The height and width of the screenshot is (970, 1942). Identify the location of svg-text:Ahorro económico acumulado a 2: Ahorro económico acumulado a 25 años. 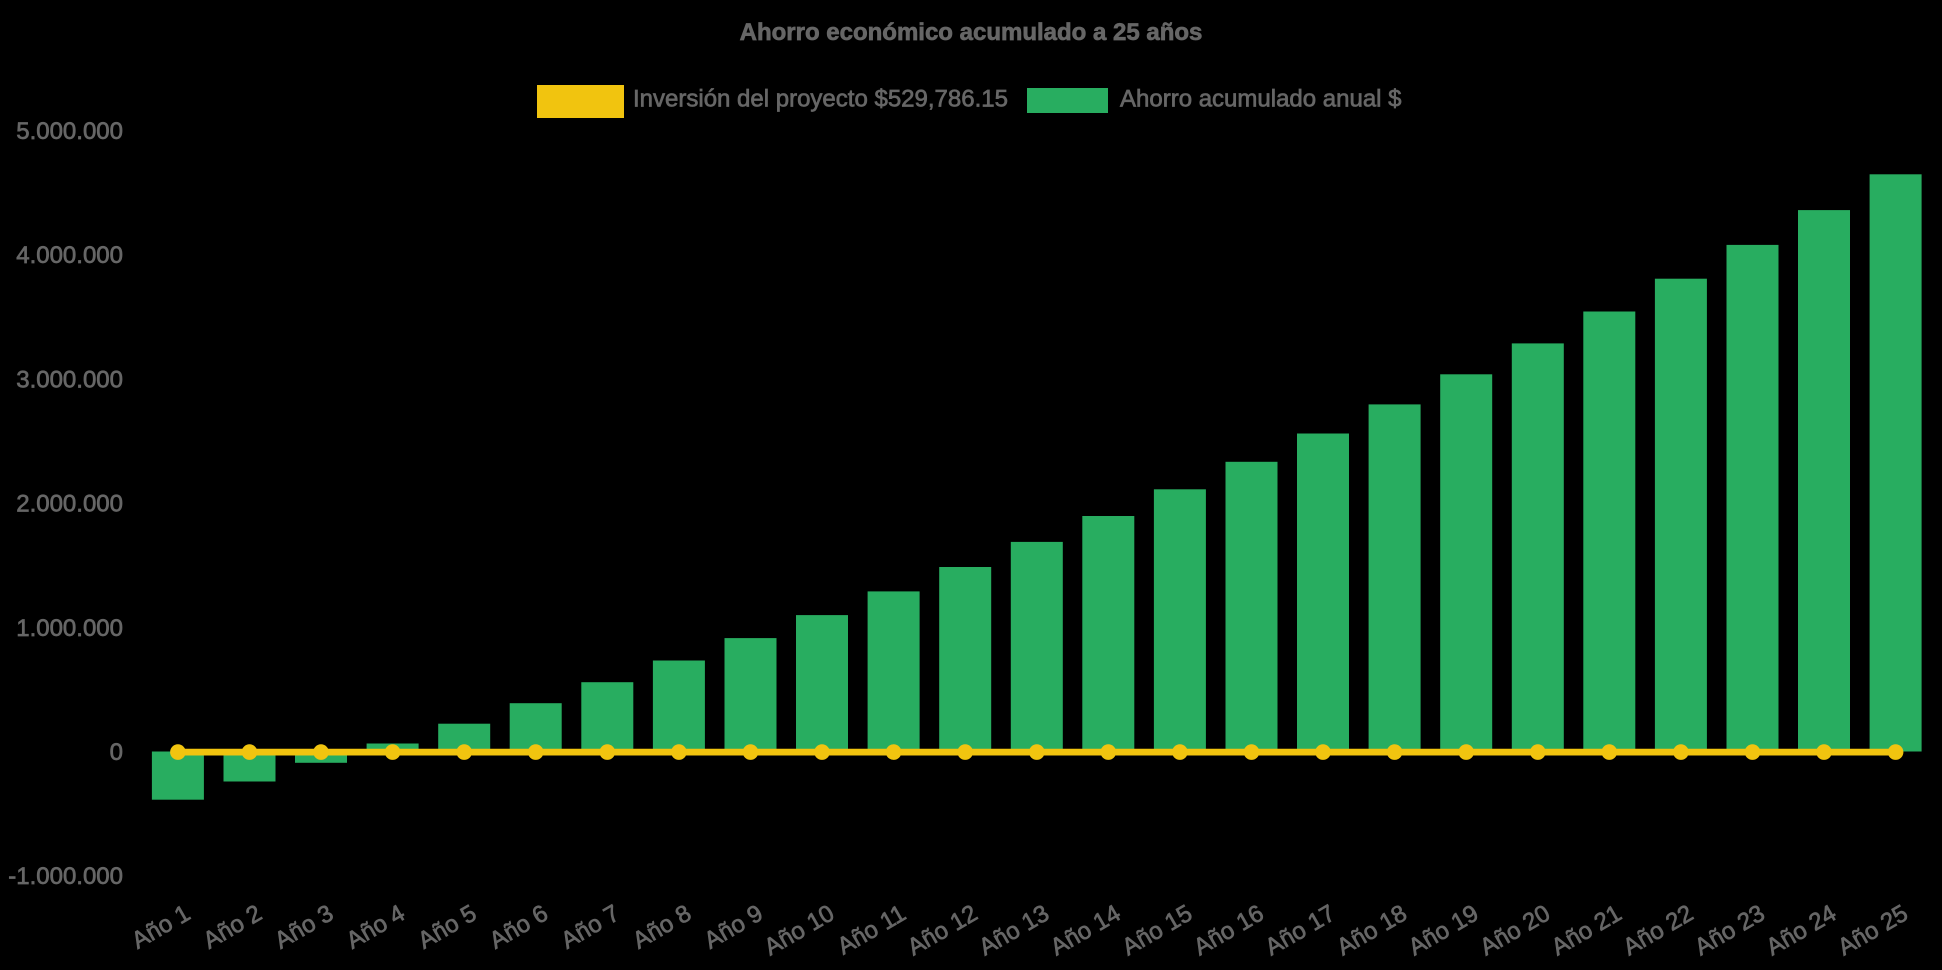
(971, 32).